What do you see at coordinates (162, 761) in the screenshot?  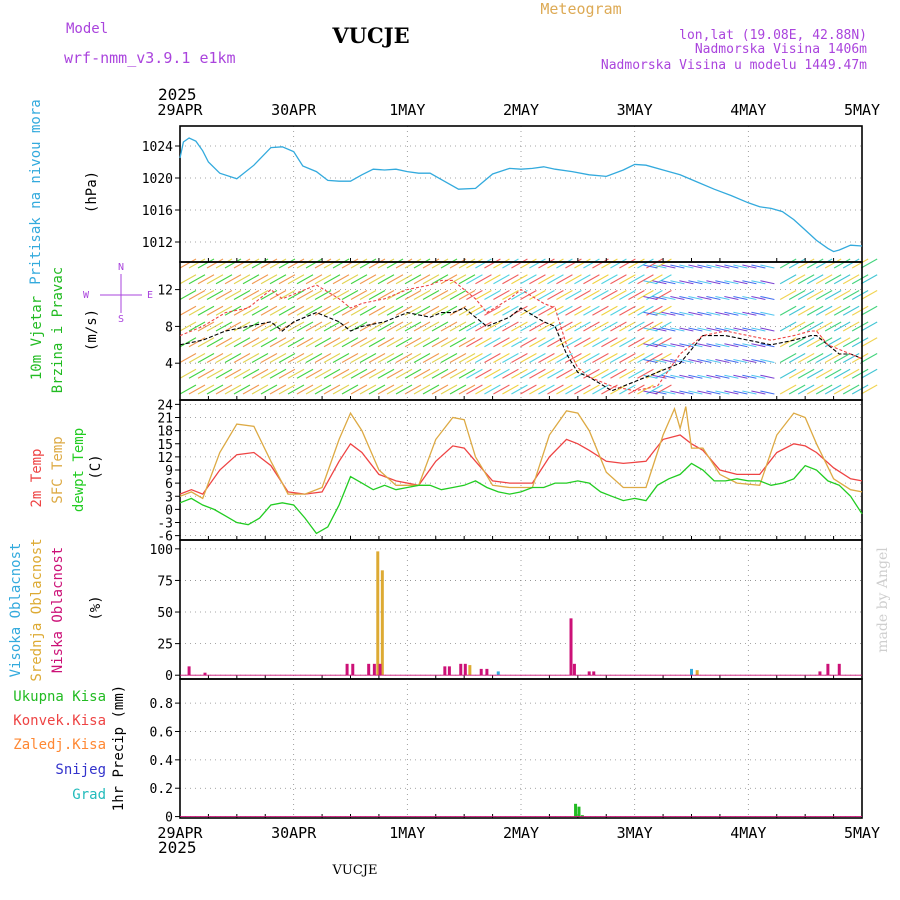 I see `y-tick-label: 0.4` at bounding box center [162, 761].